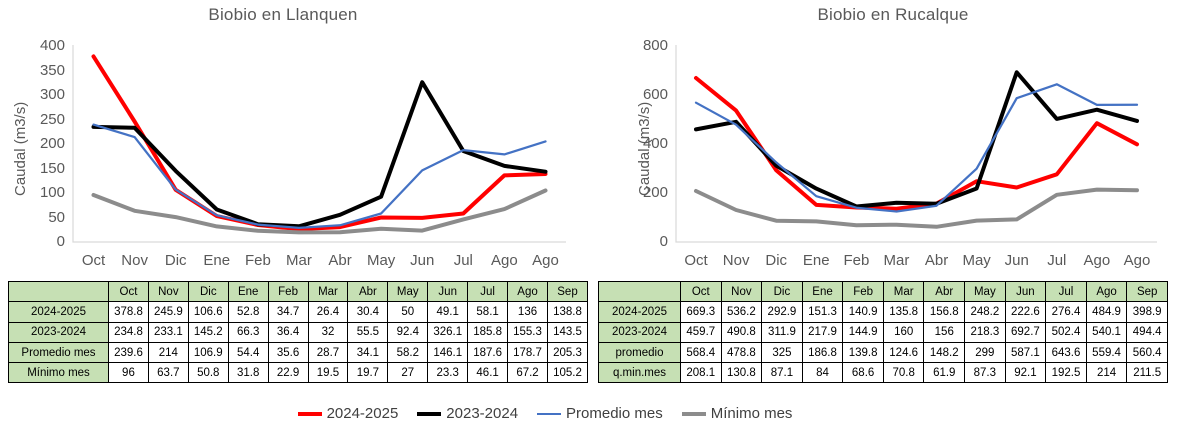 The height and width of the screenshot is (446, 1181). Describe the element at coordinates (985, 373) in the screenshot. I see `table-cell: 87.3` at that location.